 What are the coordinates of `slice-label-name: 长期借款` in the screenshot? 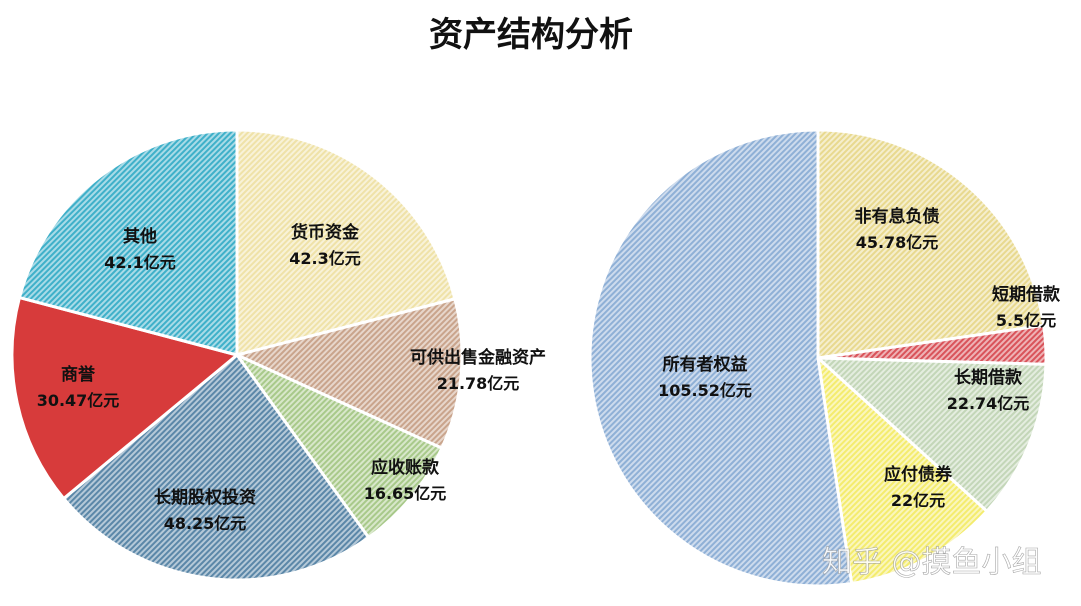 It's located at (988, 377).